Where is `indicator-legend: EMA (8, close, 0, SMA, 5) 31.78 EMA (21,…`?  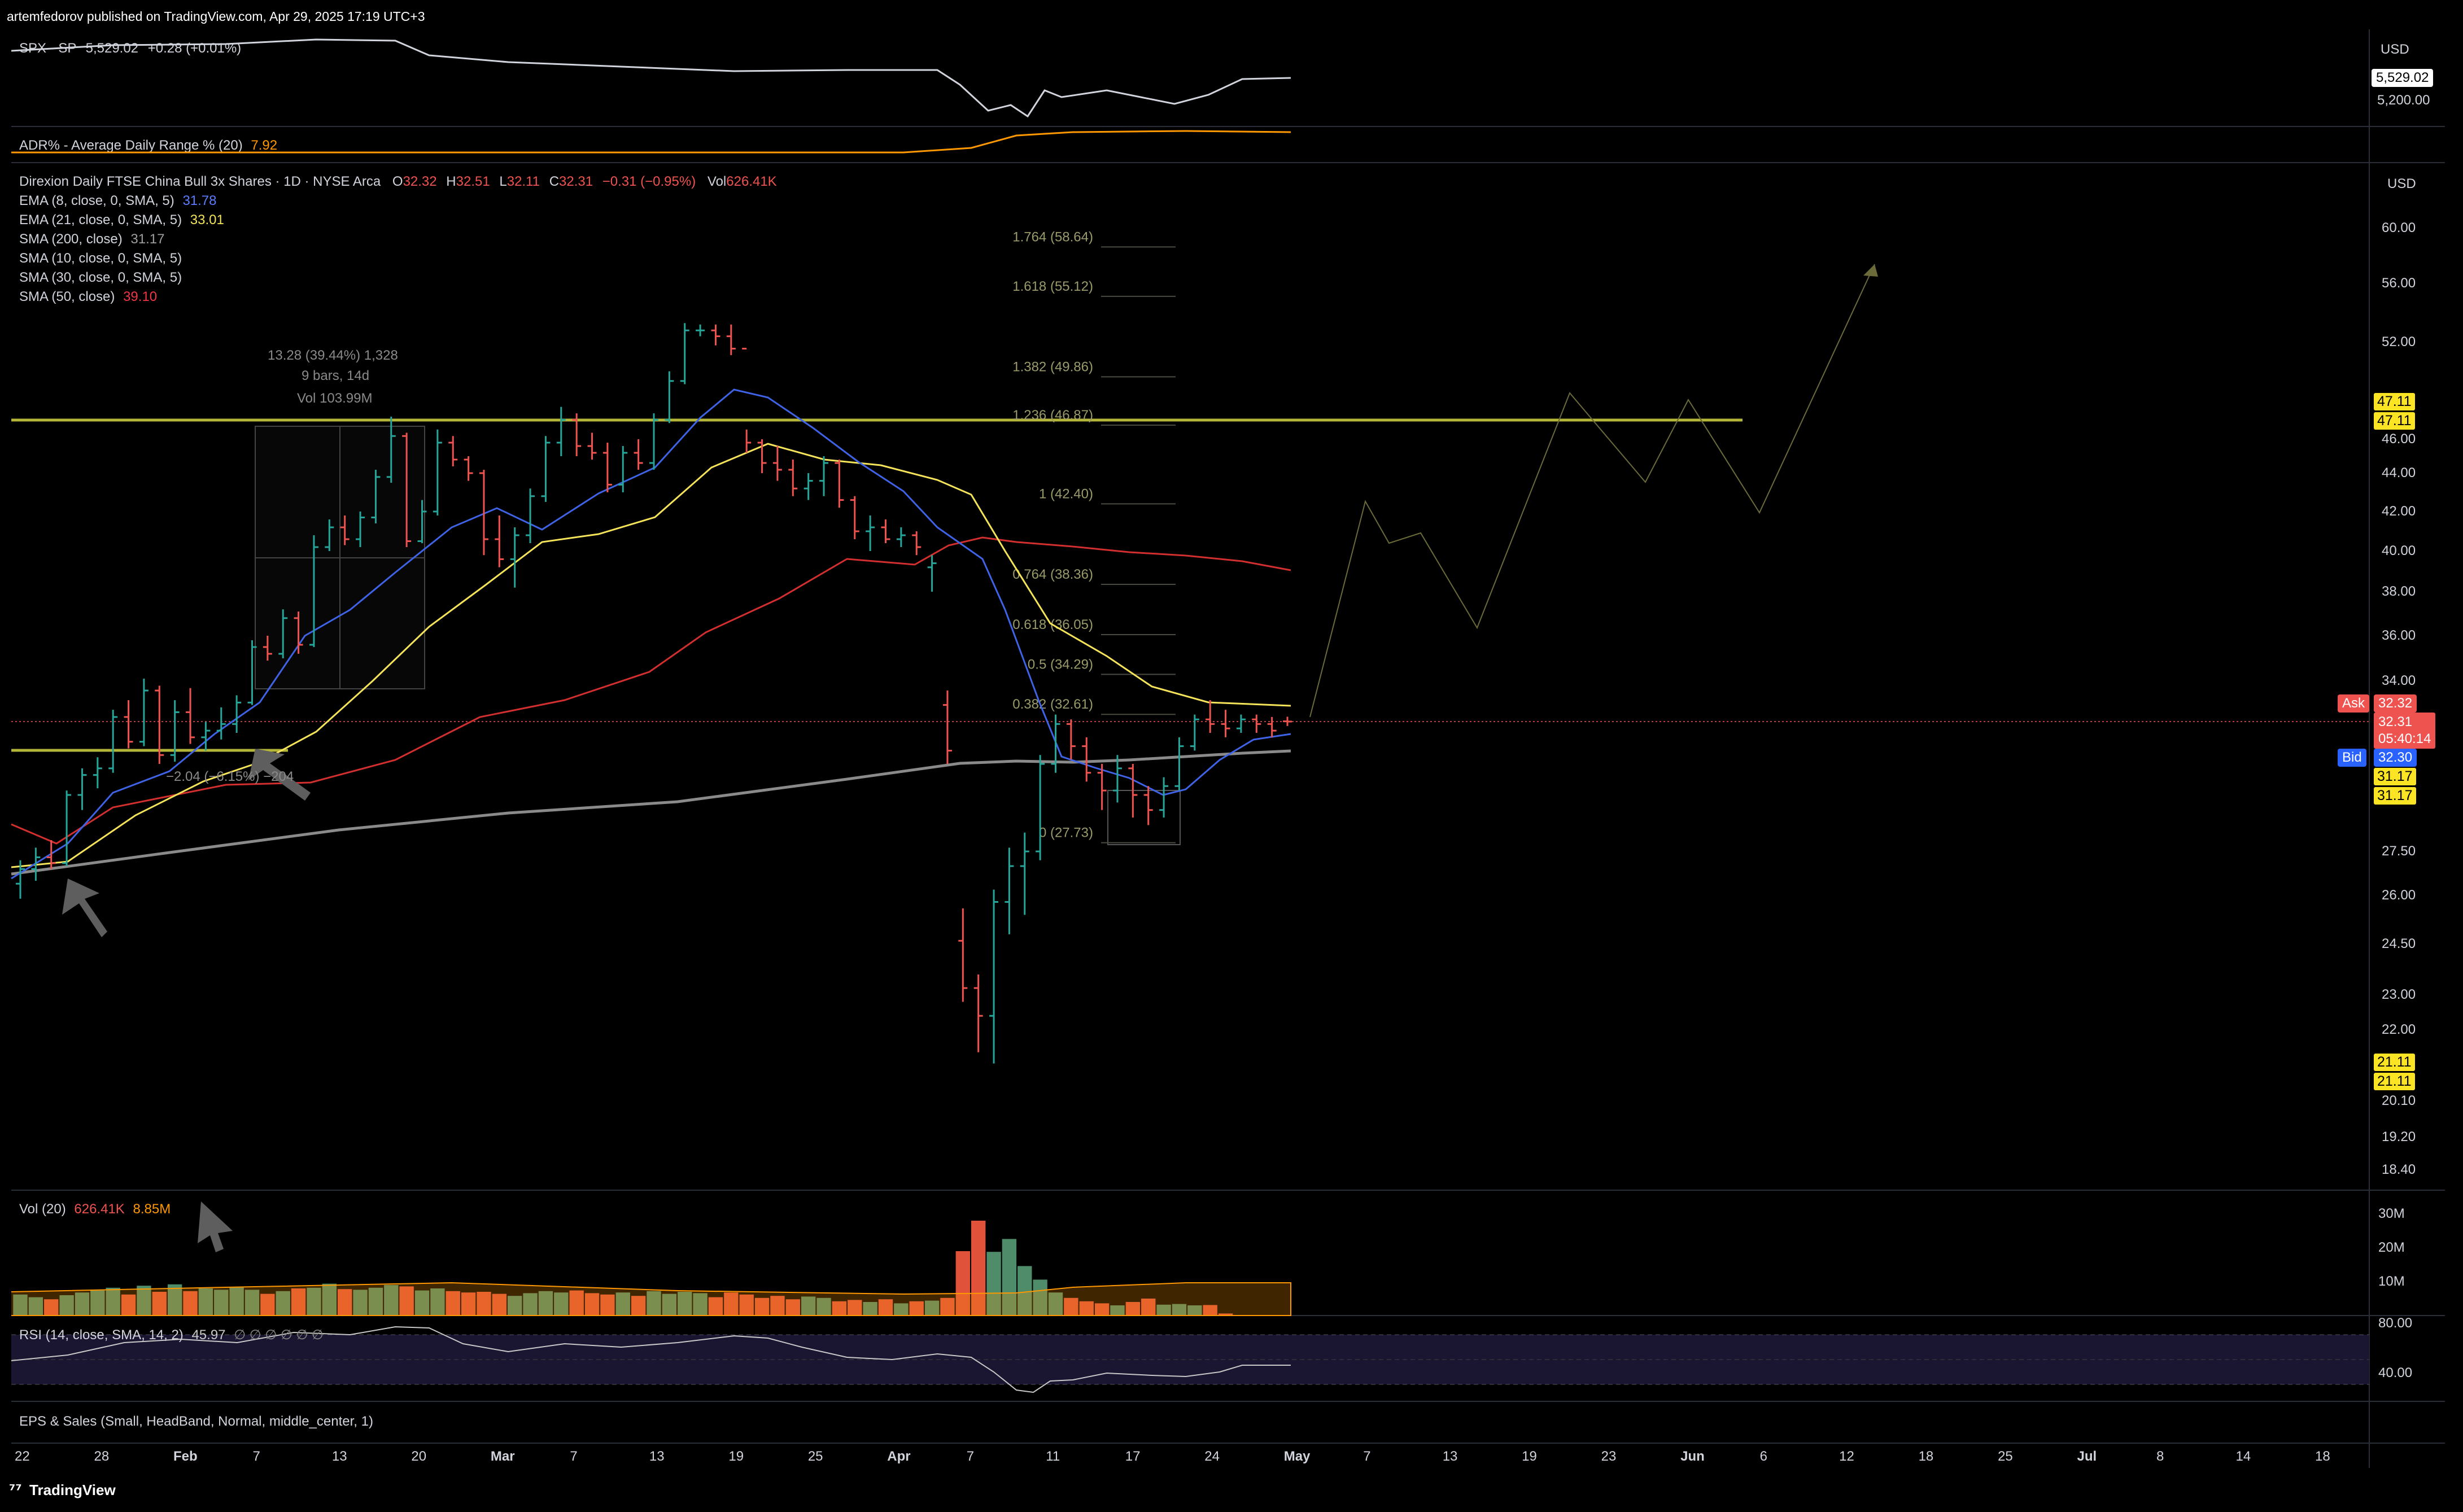 indicator-legend: EMA (8, close, 0, SMA, 5) 31.78 EMA (21,… is located at coordinates (121, 250).